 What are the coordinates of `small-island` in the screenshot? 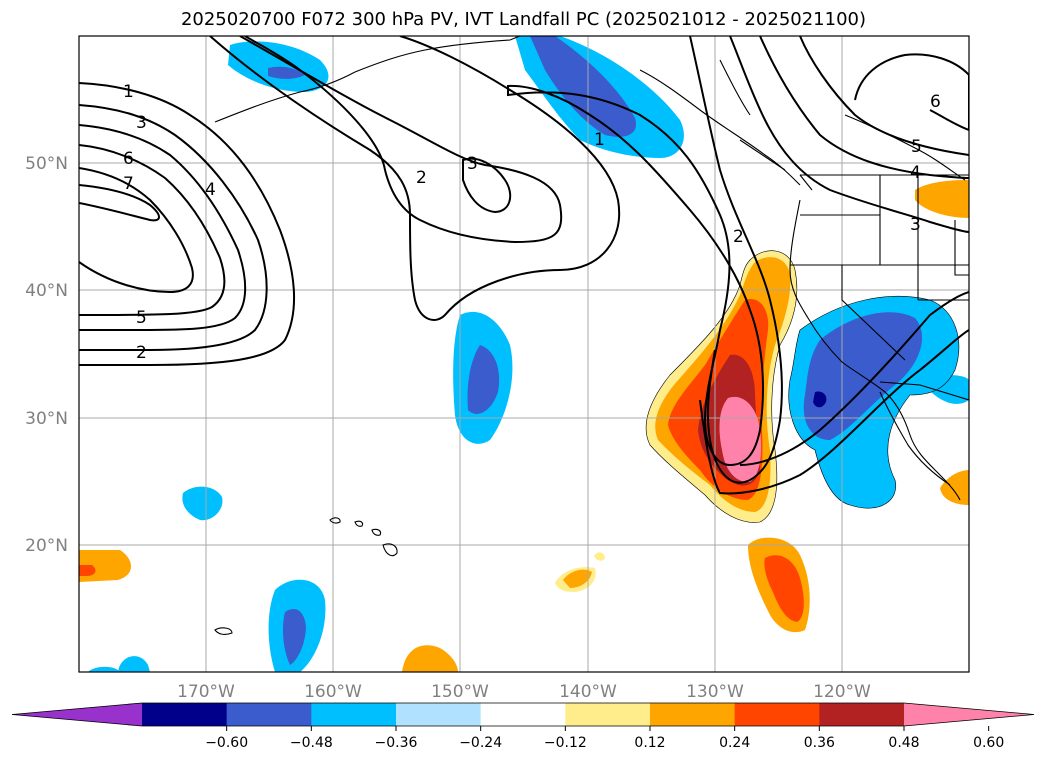 It's located at (223, 631).